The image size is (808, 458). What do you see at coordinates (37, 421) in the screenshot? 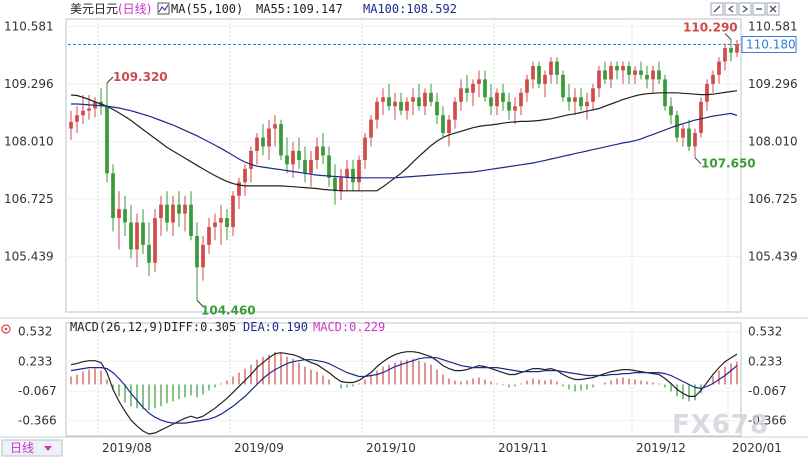
I see `macd-tick-label-left: -0.366` at bounding box center [37, 421].